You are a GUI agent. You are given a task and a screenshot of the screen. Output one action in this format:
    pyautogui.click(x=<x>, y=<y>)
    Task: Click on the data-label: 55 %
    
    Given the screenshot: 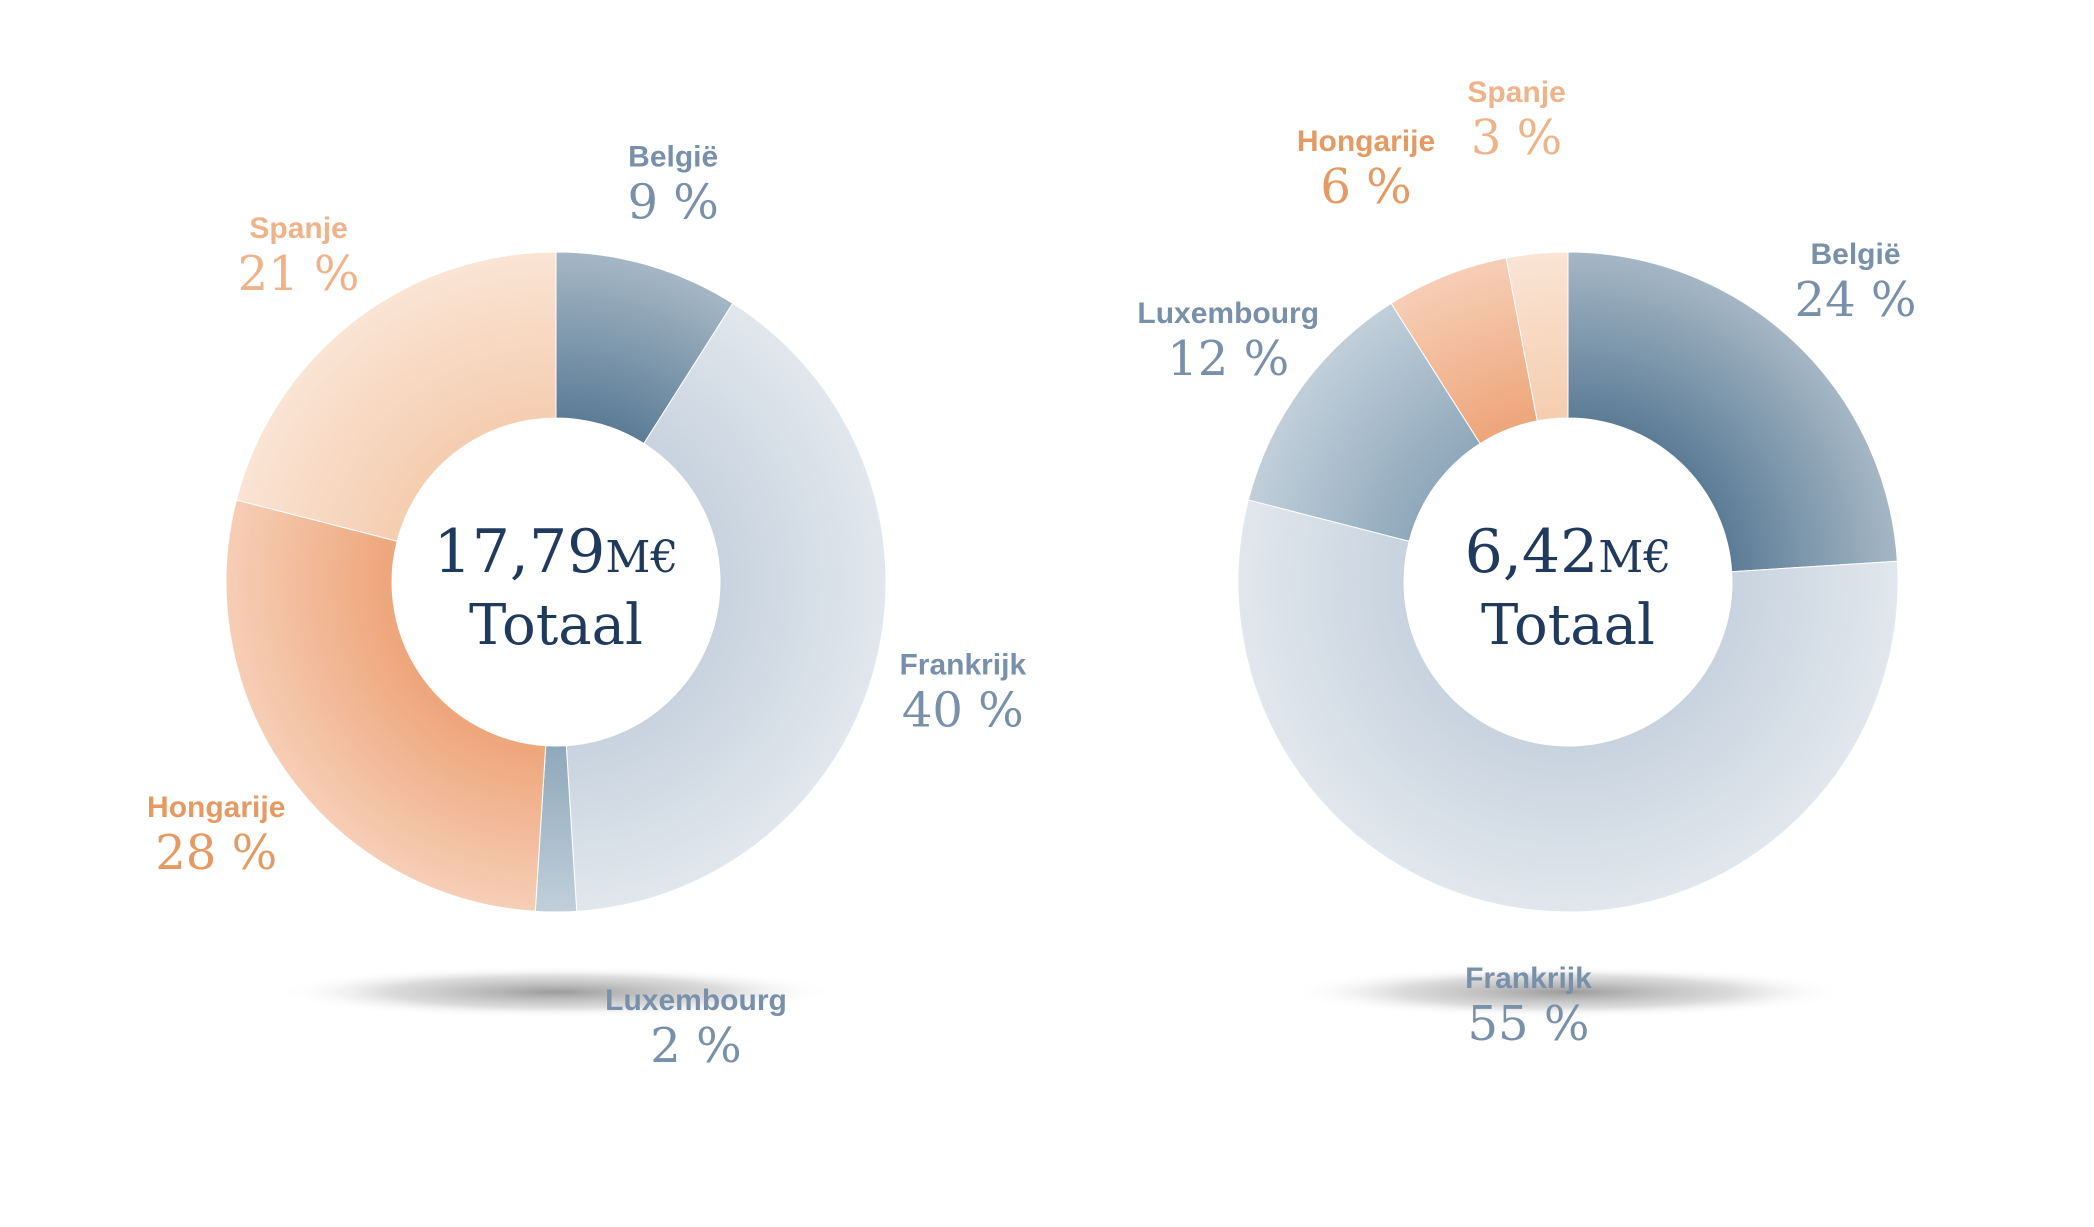 What is the action you would take?
    pyautogui.click(x=1528, y=1024)
    